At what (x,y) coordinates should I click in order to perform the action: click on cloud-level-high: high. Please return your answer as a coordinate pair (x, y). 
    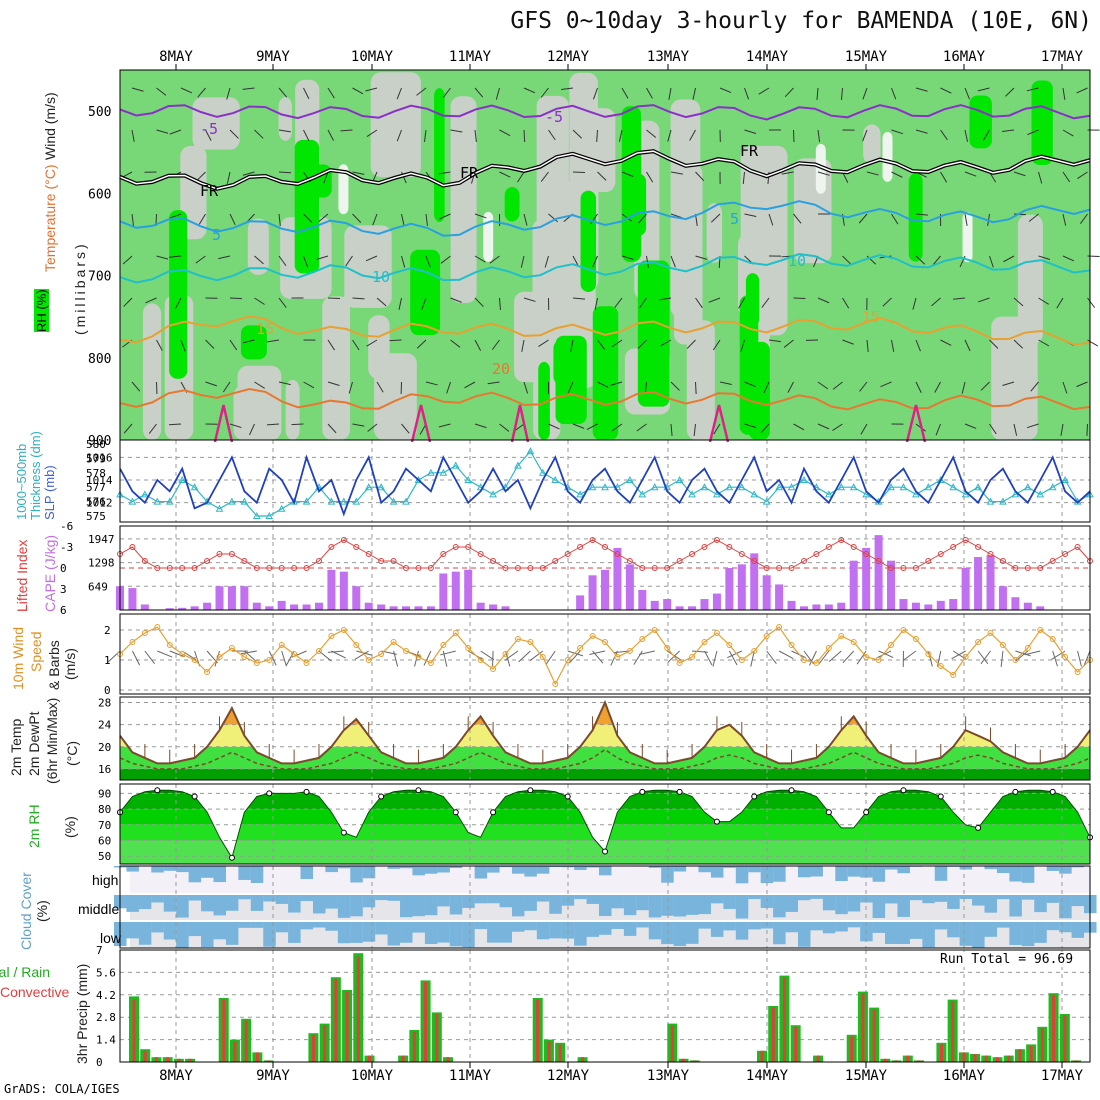
    Looking at the image, I should click on (105, 880).